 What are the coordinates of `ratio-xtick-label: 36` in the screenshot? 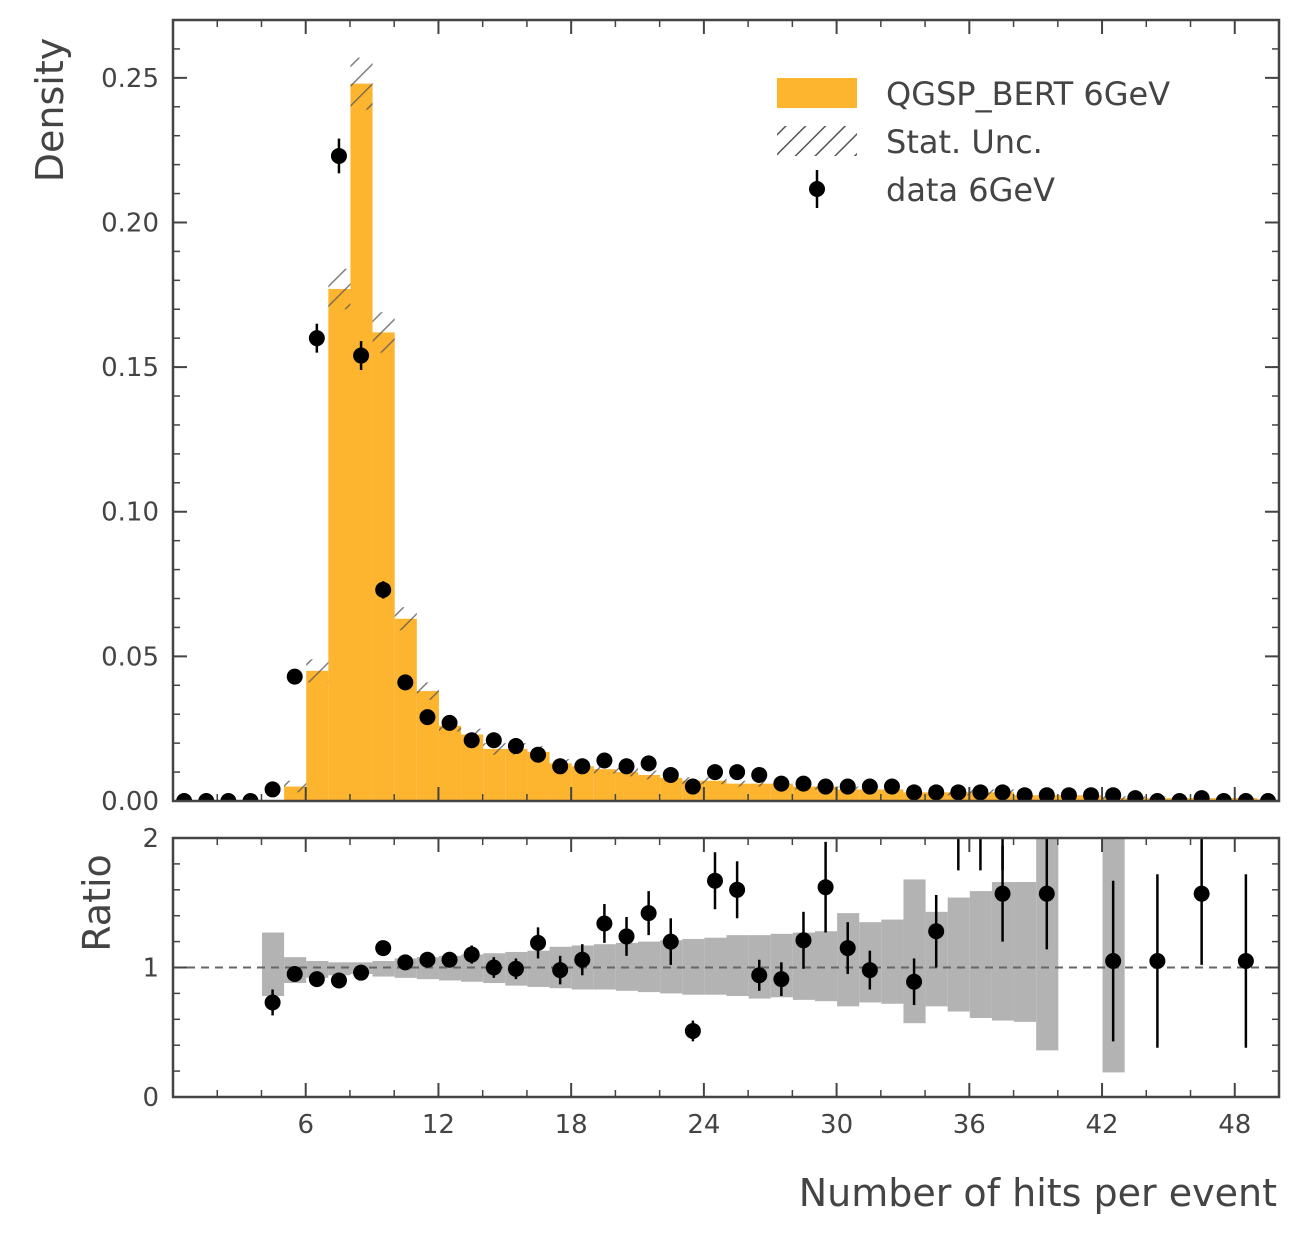 It's located at (969, 1125).